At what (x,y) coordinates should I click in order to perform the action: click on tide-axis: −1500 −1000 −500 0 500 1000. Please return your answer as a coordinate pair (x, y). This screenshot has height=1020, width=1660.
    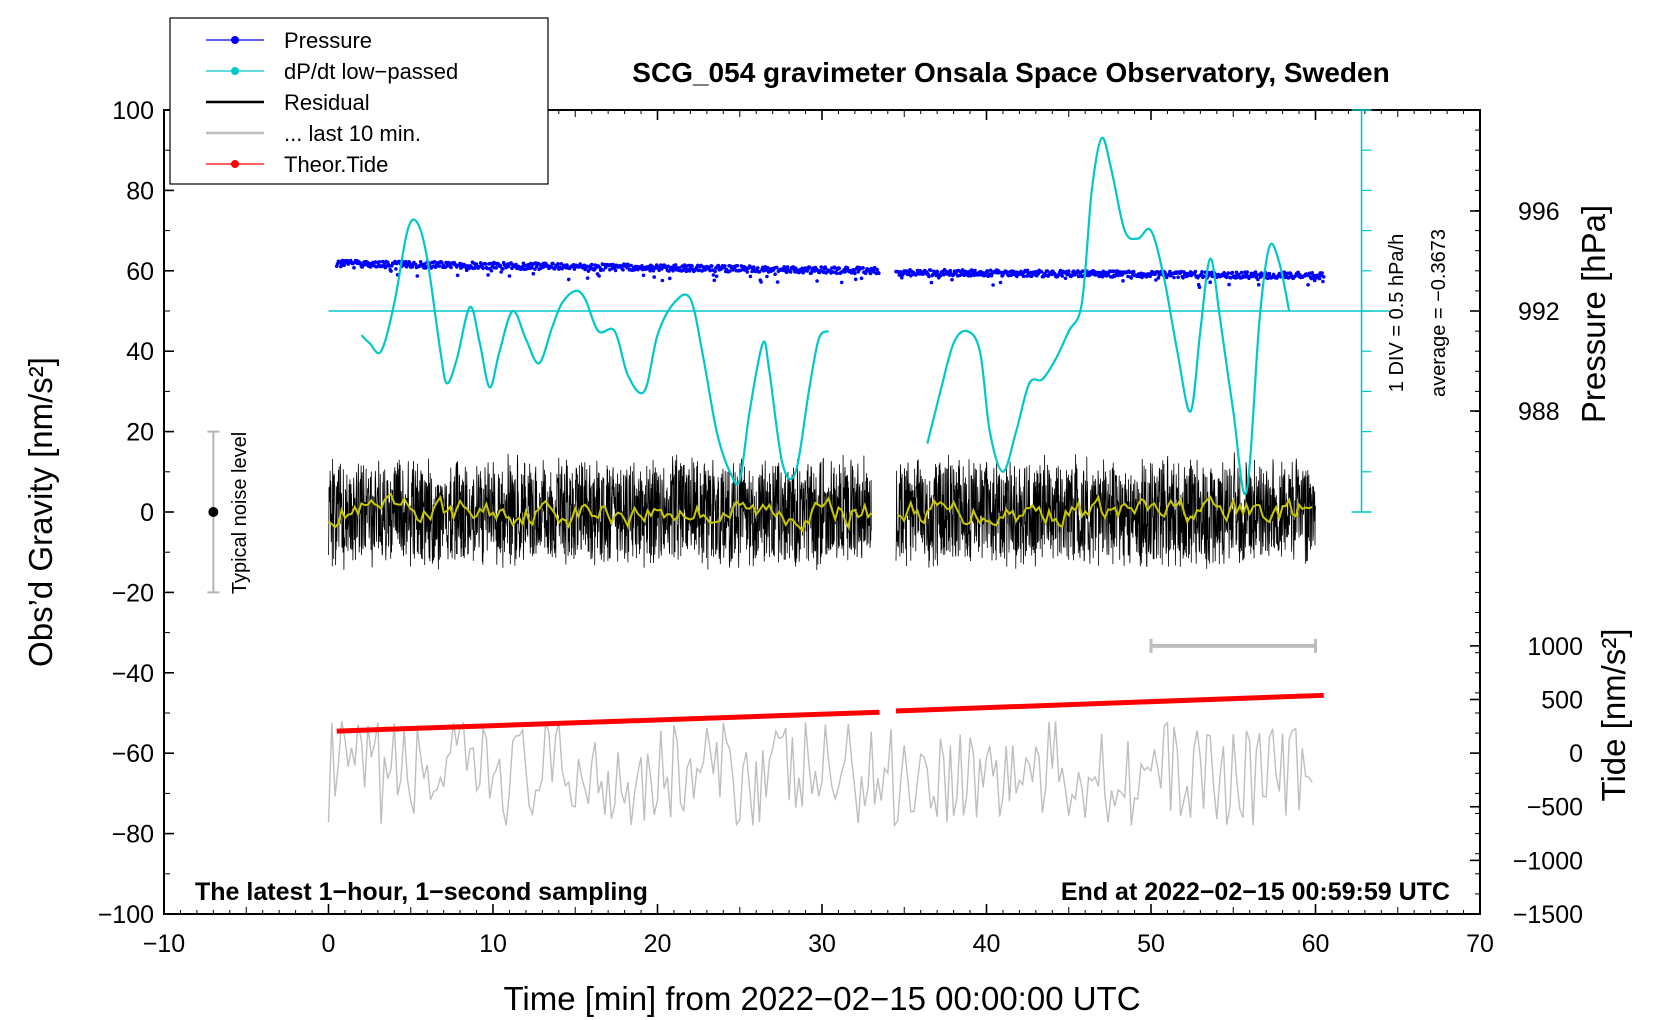
    Looking at the image, I should click on (1526, 781).